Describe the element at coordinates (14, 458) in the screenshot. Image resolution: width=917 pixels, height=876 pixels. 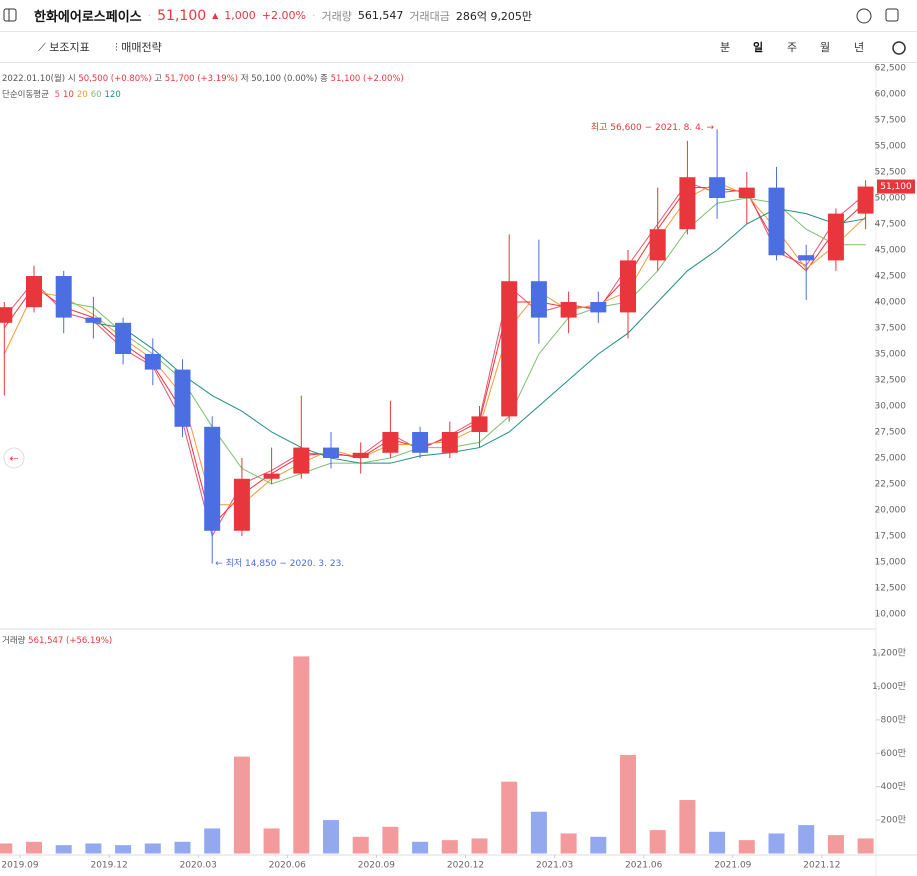
I see `scroll-button` at that location.